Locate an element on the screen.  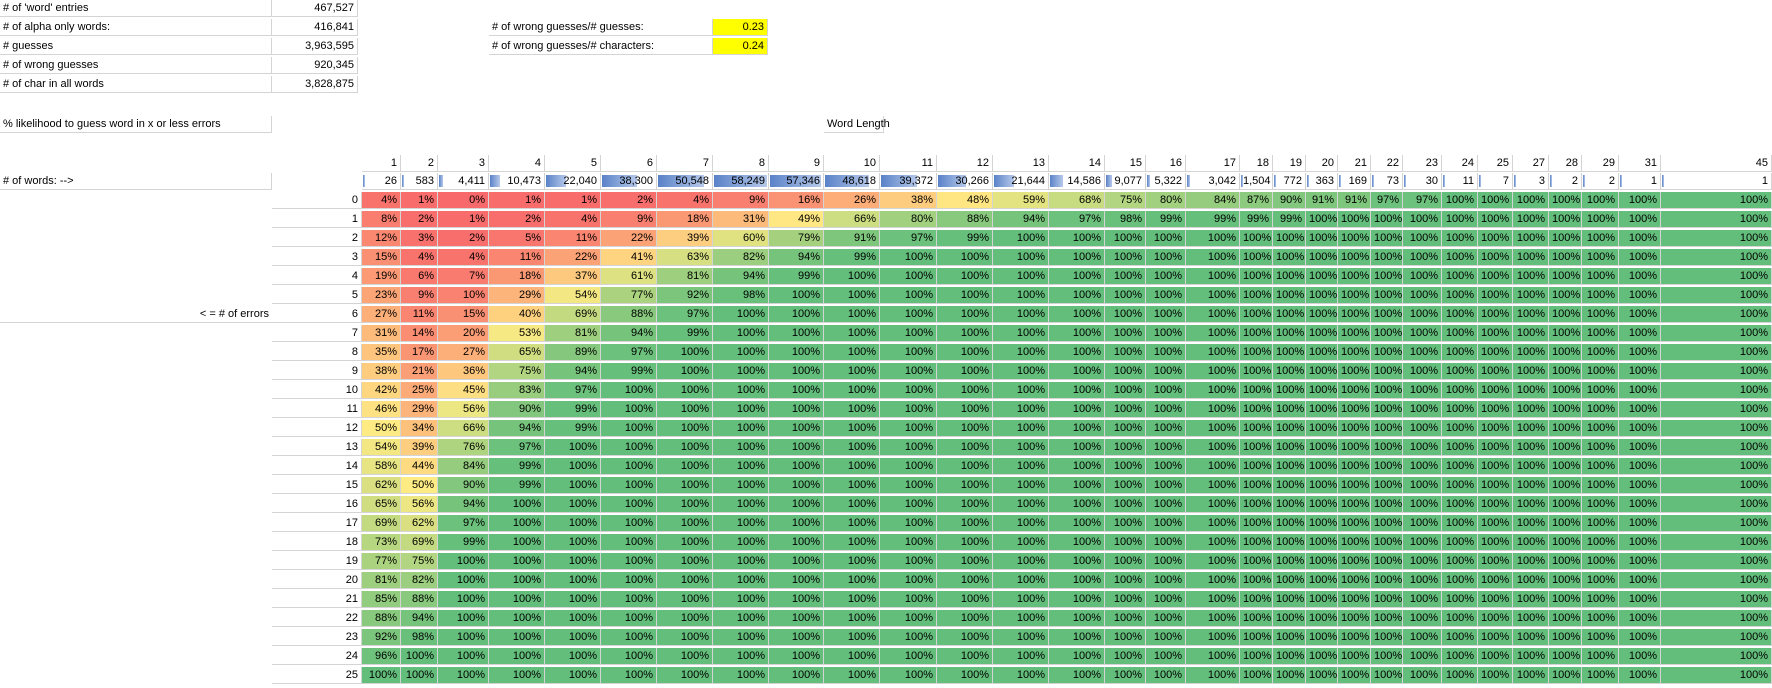
error-count-label: 14 is located at coordinates (317, 466).